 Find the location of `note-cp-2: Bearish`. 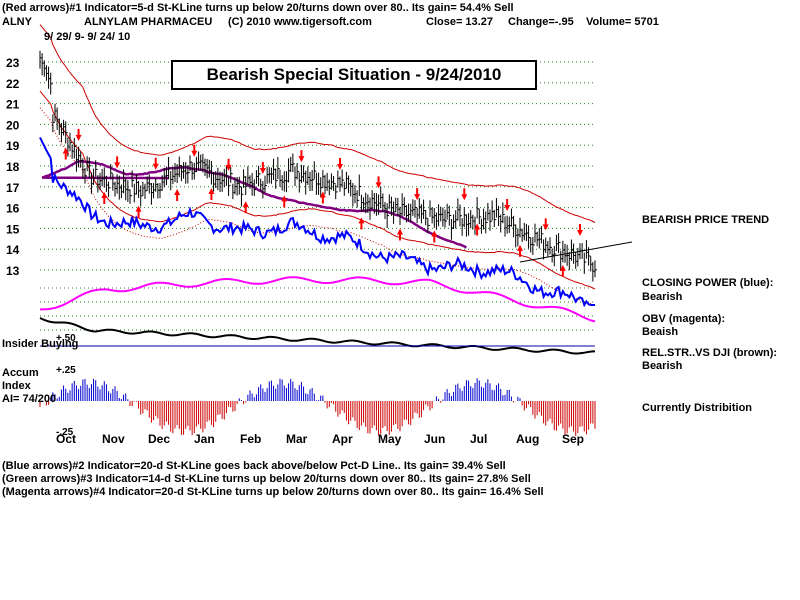

note-cp-2: Bearish is located at coordinates (662, 297).